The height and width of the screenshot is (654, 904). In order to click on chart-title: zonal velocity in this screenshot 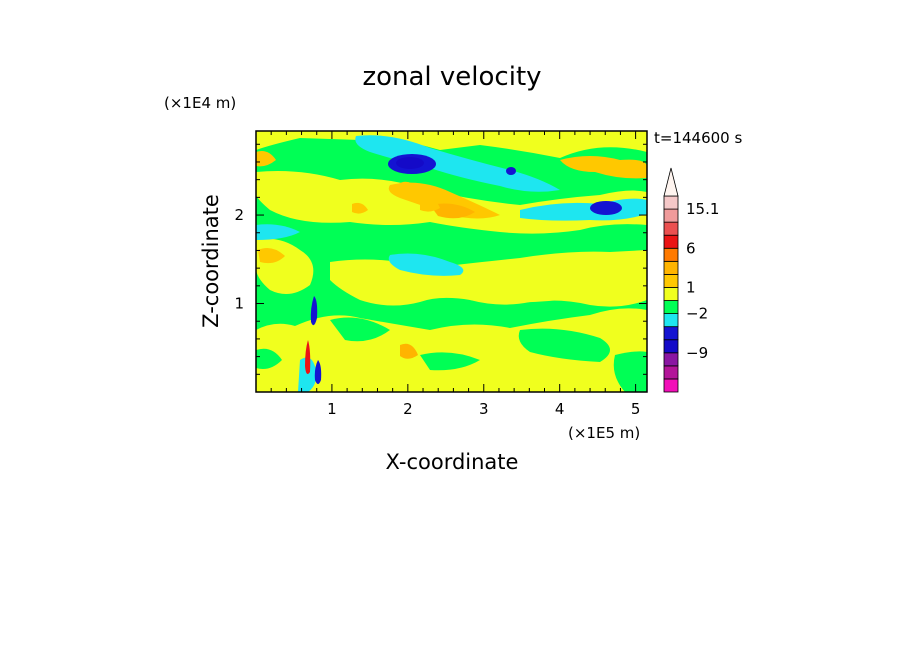, I will do `click(451, 77)`.